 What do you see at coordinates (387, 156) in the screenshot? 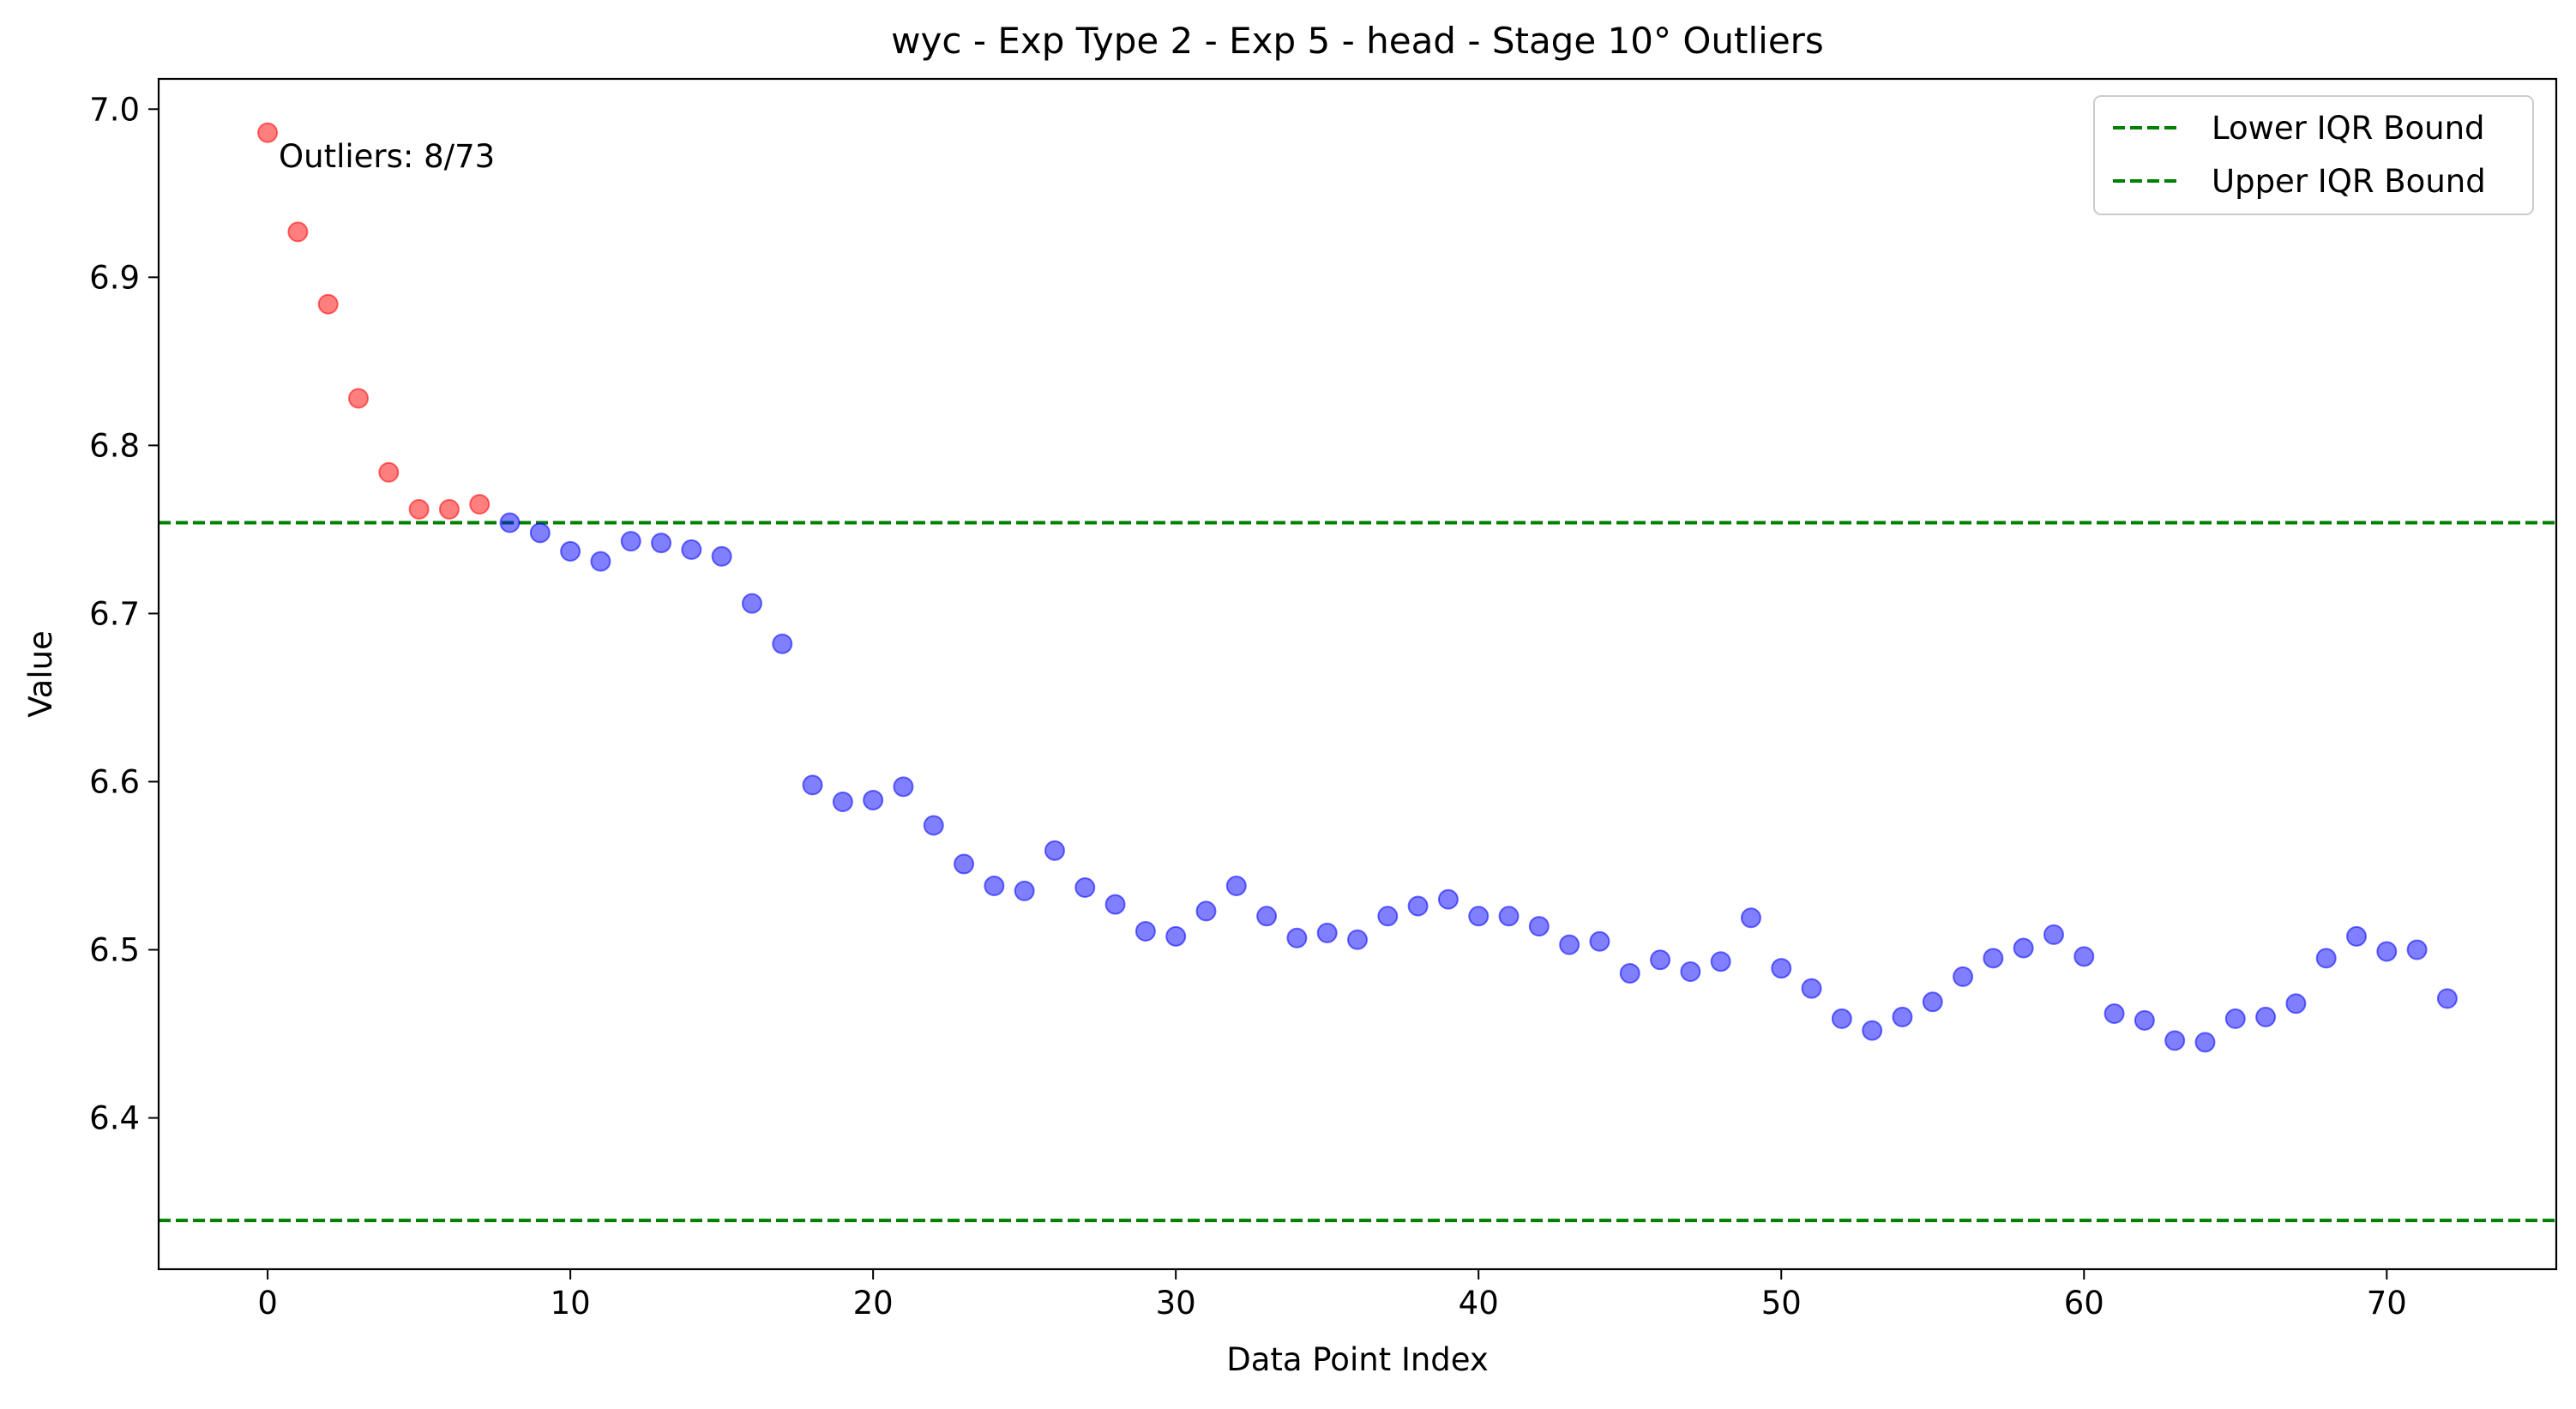
I see `outlier-count-annotation: Outliers: 8/73` at bounding box center [387, 156].